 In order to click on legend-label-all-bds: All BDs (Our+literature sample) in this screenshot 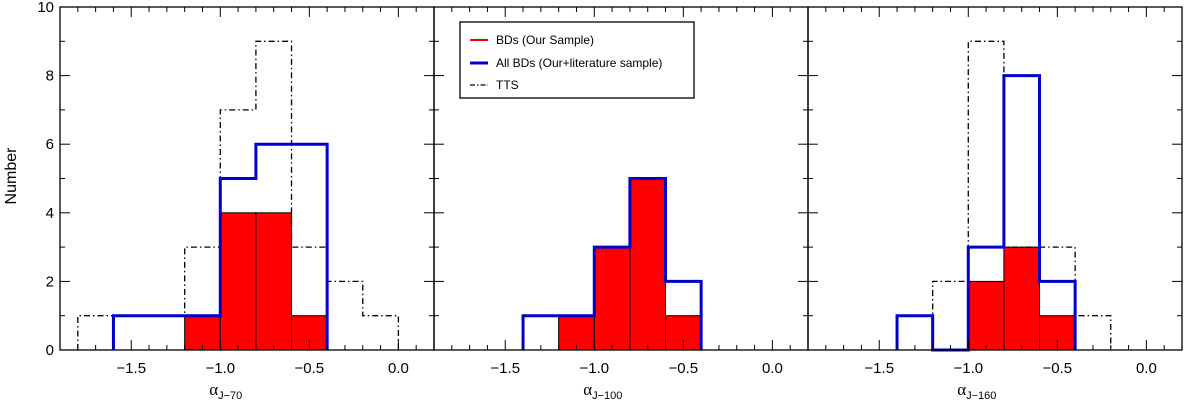, I will do `click(579, 63)`.